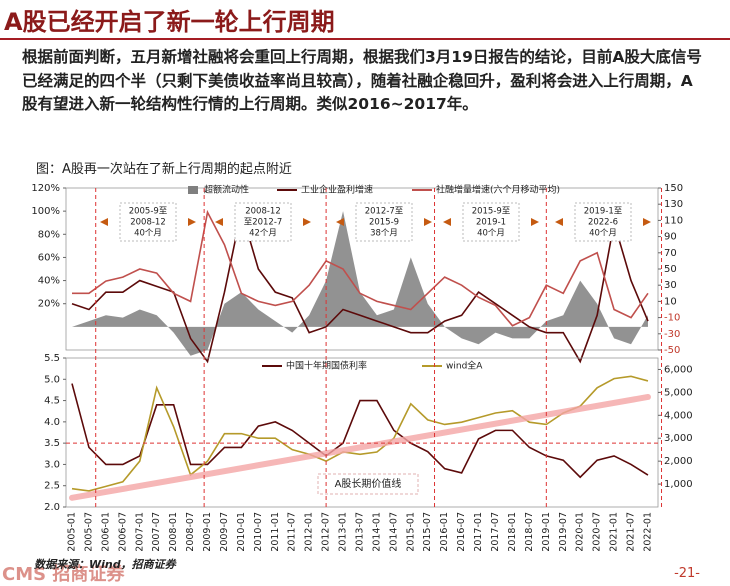  Describe the element at coordinates (464, 366) in the screenshot. I see `legend-label: wind全A` at that location.